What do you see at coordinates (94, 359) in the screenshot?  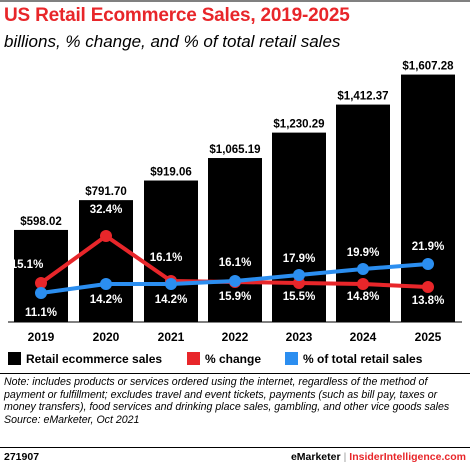 I see `legend-label-sales: Retail ecommerce sales` at bounding box center [94, 359].